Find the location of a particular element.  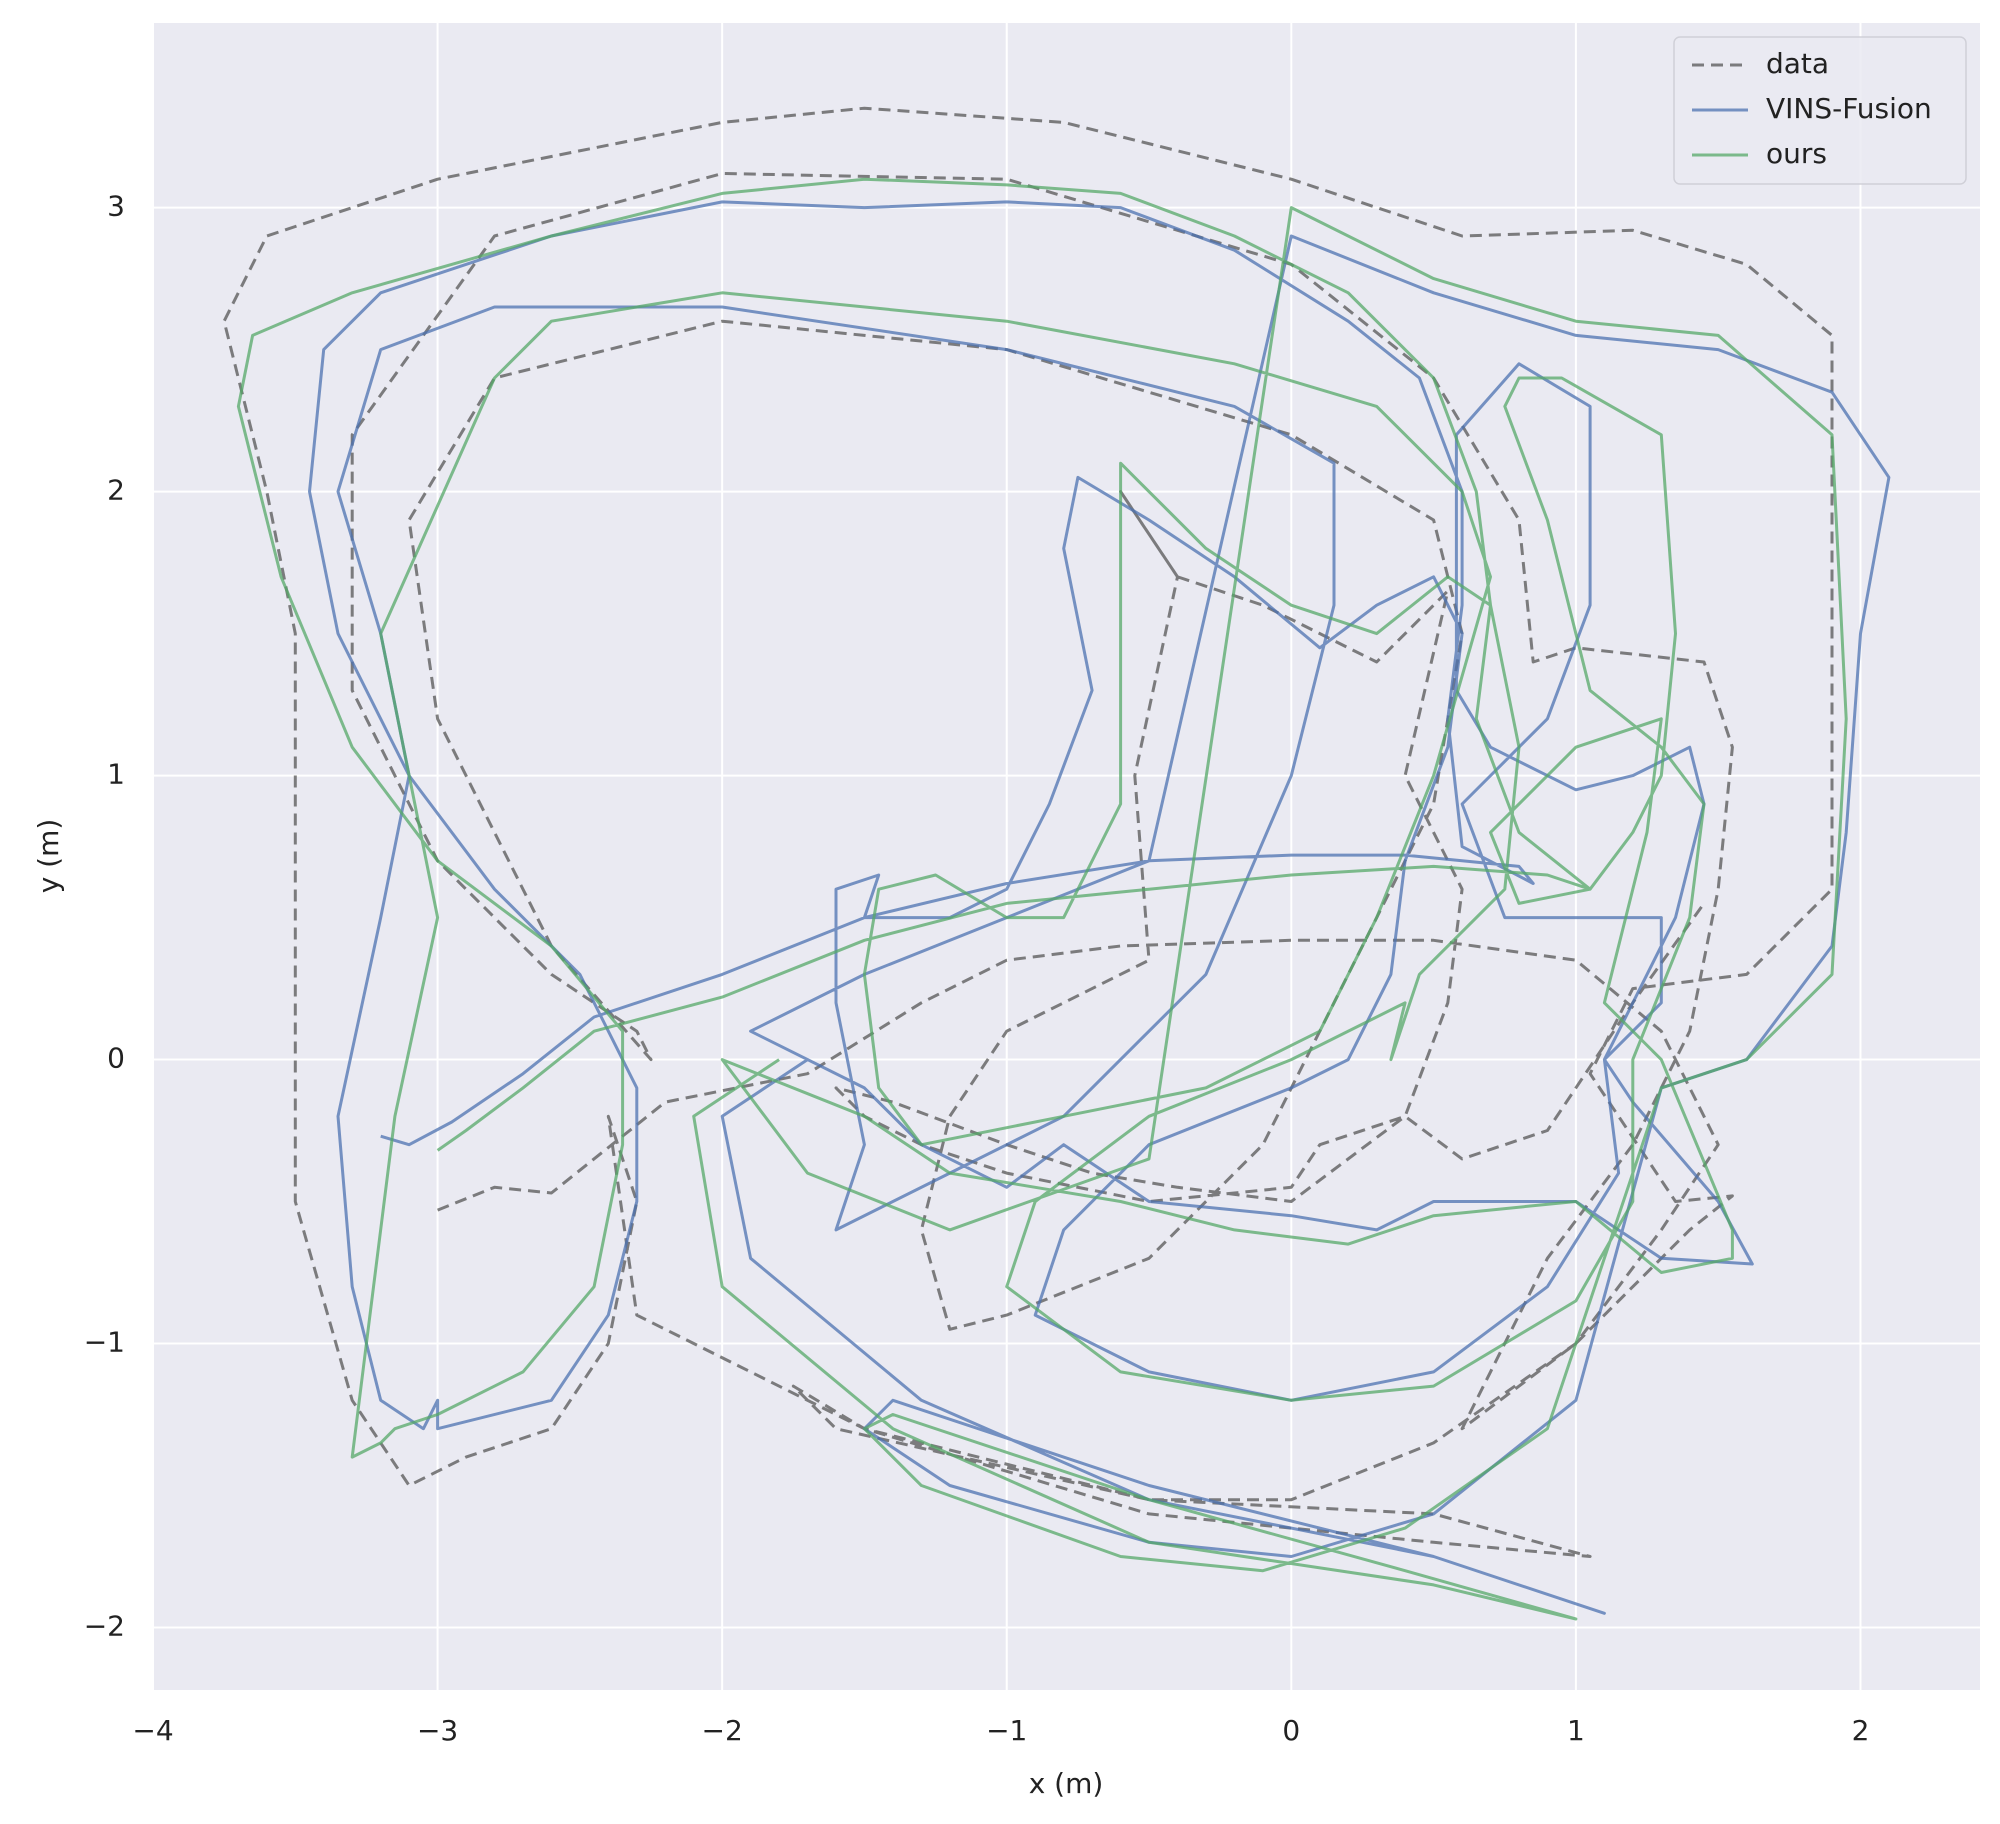

y-tick-label: 1 is located at coordinates (116, 774).